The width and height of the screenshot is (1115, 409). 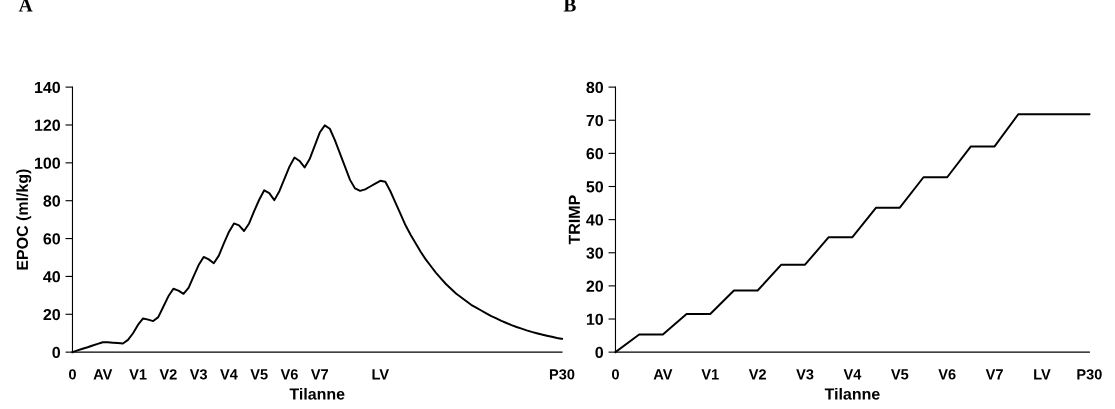 I want to click on y-tick-label: 70, so click(x=595, y=120).